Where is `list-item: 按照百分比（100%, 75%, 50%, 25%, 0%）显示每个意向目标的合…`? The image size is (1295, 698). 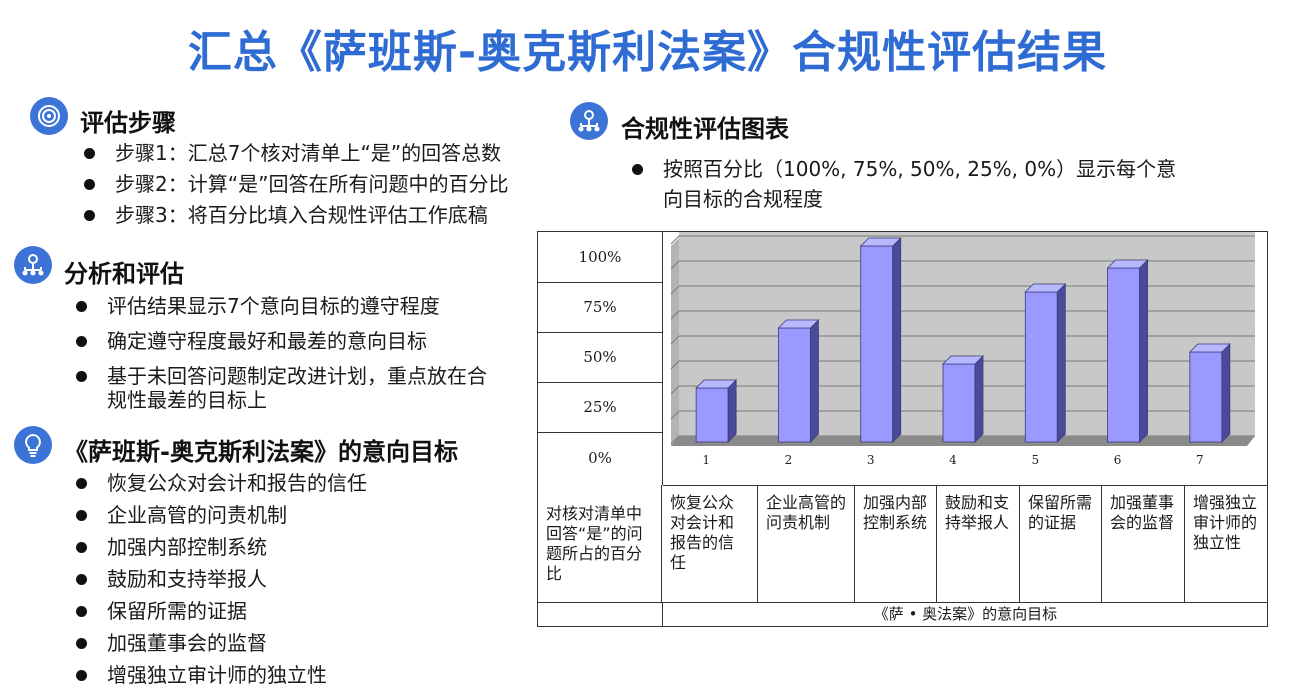
list-item: 按照百分比（100%, 75%, 50%, 25%, 0%）显示每个意向目标的合… is located at coordinates (910, 184).